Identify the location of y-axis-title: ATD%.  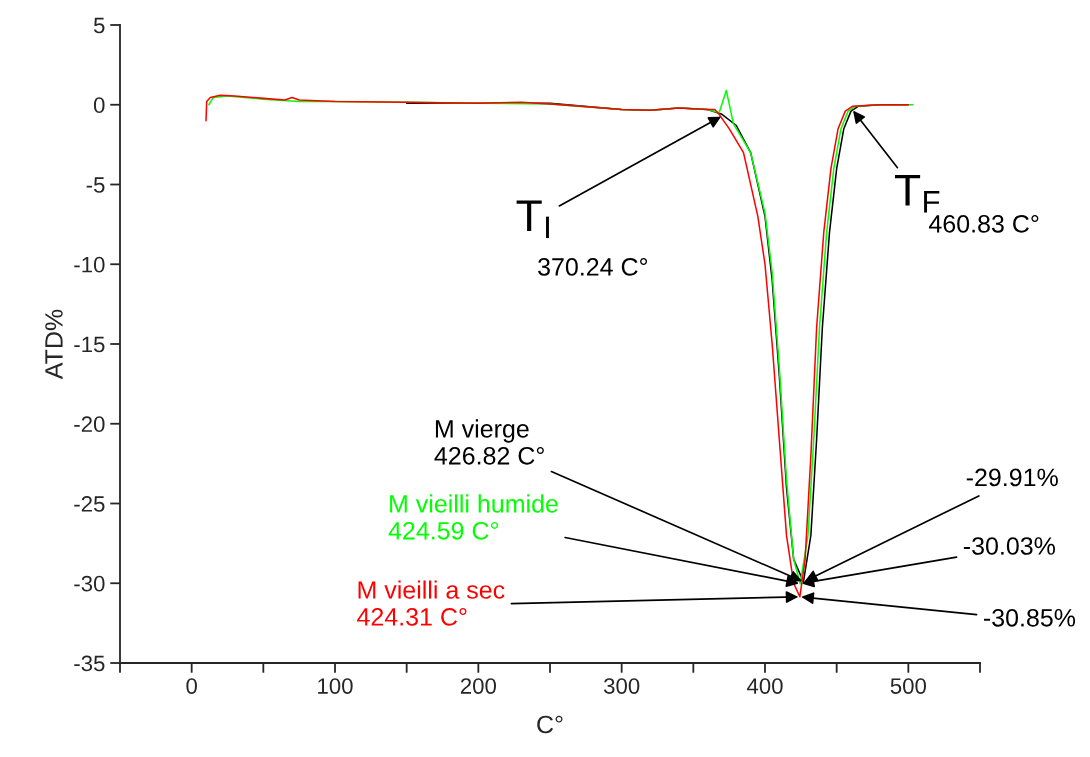
(54, 344).